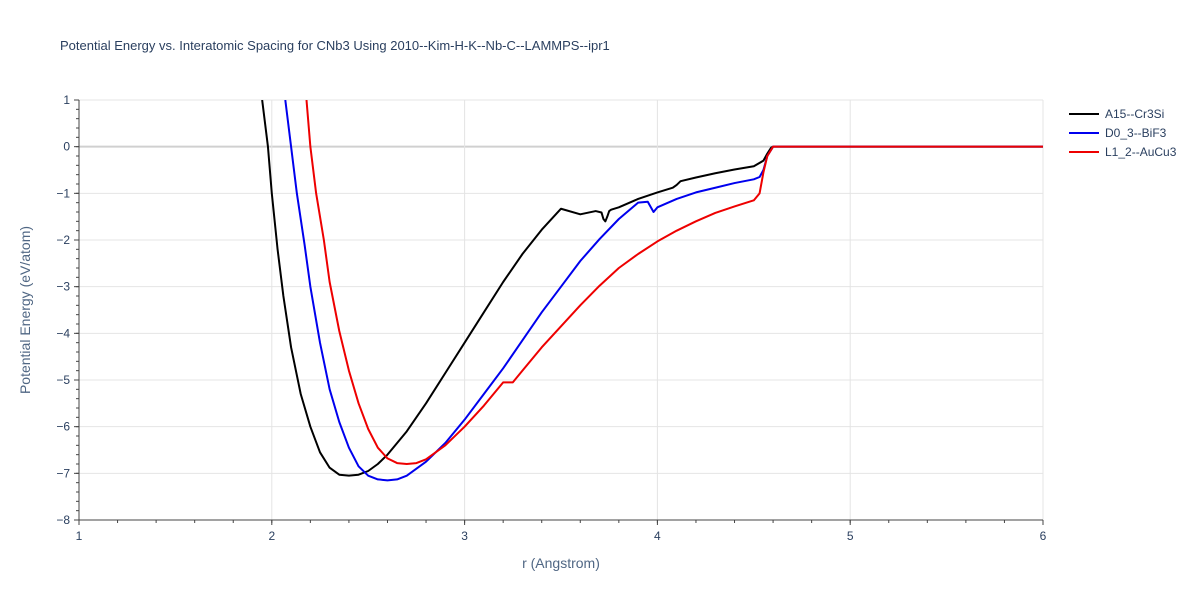 Image resolution: width=1200 pixels, height=600 pixels. What do you see at coordinates (464, 536) in the screenshot?
I see `x-tick-label: 3` at bounding box center [464, 536].